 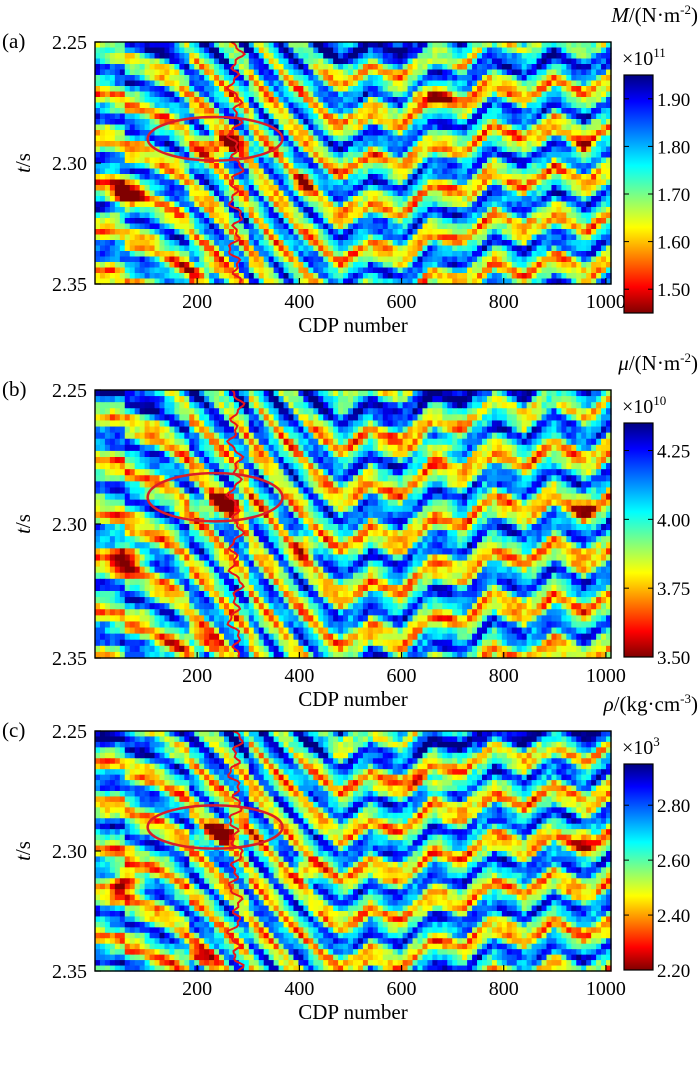 What do you see at coordinates (352, 325) in the screenshot?
I see `x-axis-label: CDP number` at bounding box center [352, 325].